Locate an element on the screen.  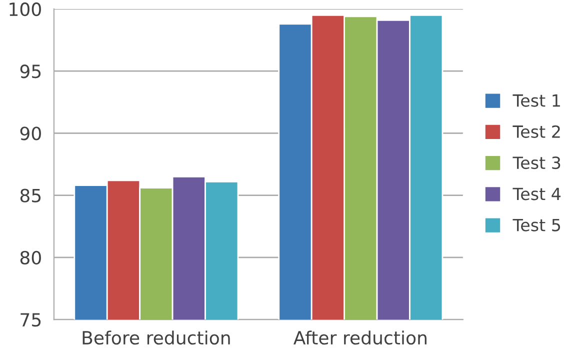
legend-label: Test 3 is located at coordinates (536, 163).